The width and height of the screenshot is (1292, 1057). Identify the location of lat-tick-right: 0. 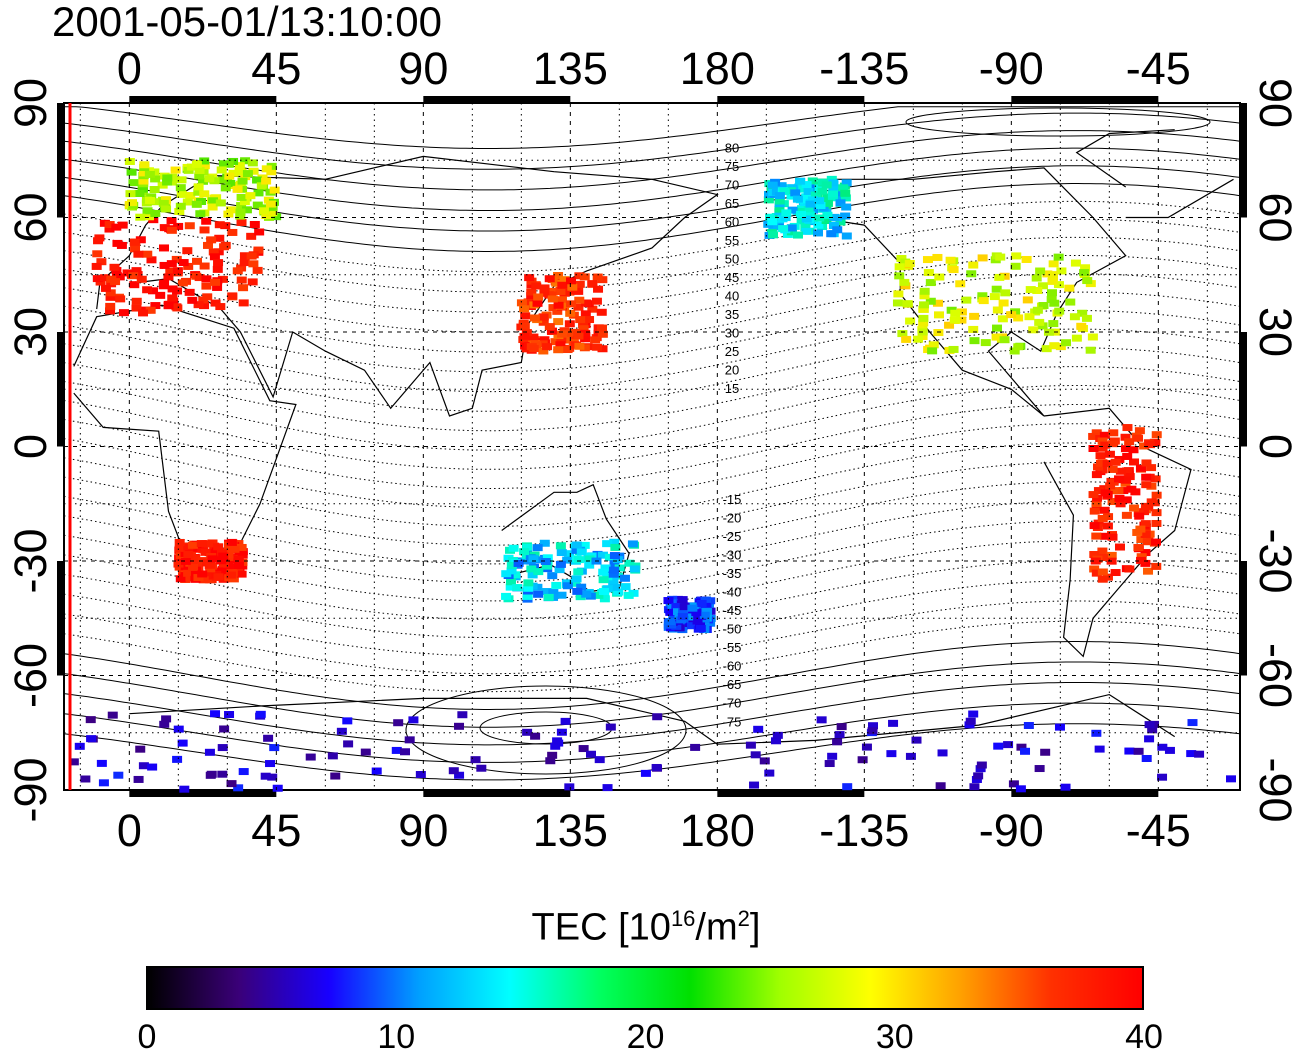
(1271, 446).